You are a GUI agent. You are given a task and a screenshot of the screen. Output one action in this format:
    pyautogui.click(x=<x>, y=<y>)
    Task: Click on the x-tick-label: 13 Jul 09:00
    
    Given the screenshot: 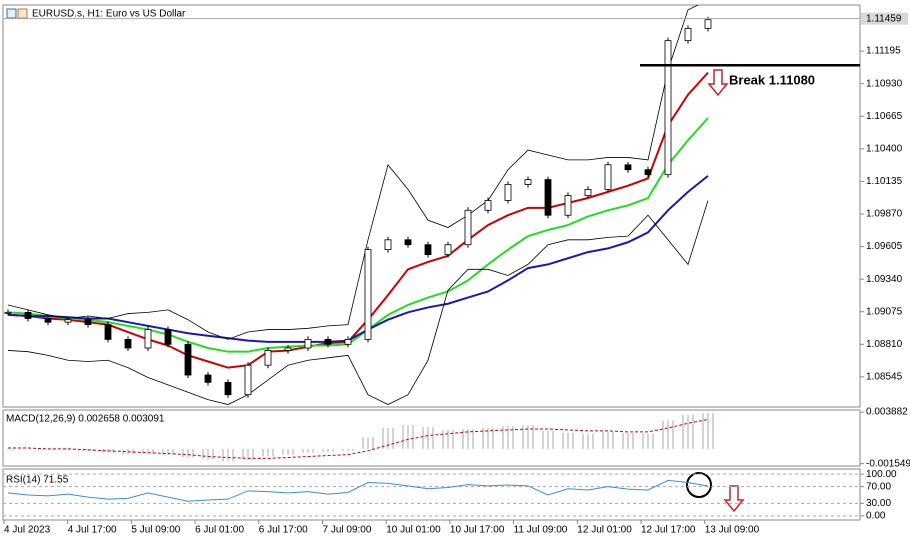 What is the action you would take?
    pyautogui.click(x=732, y=530)
    